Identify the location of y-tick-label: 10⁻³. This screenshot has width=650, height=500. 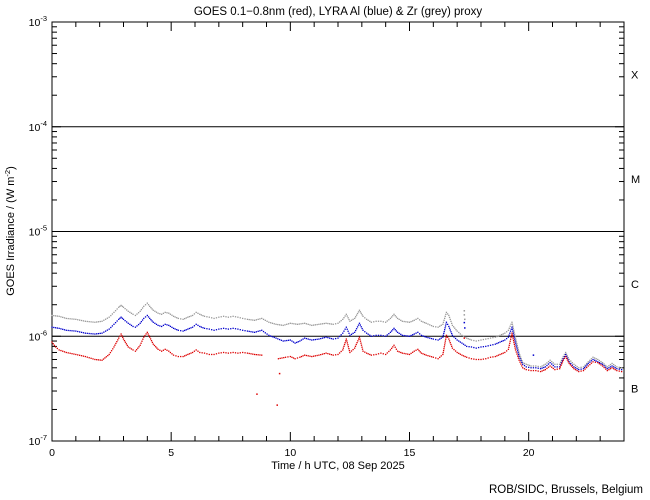
(38, 21).